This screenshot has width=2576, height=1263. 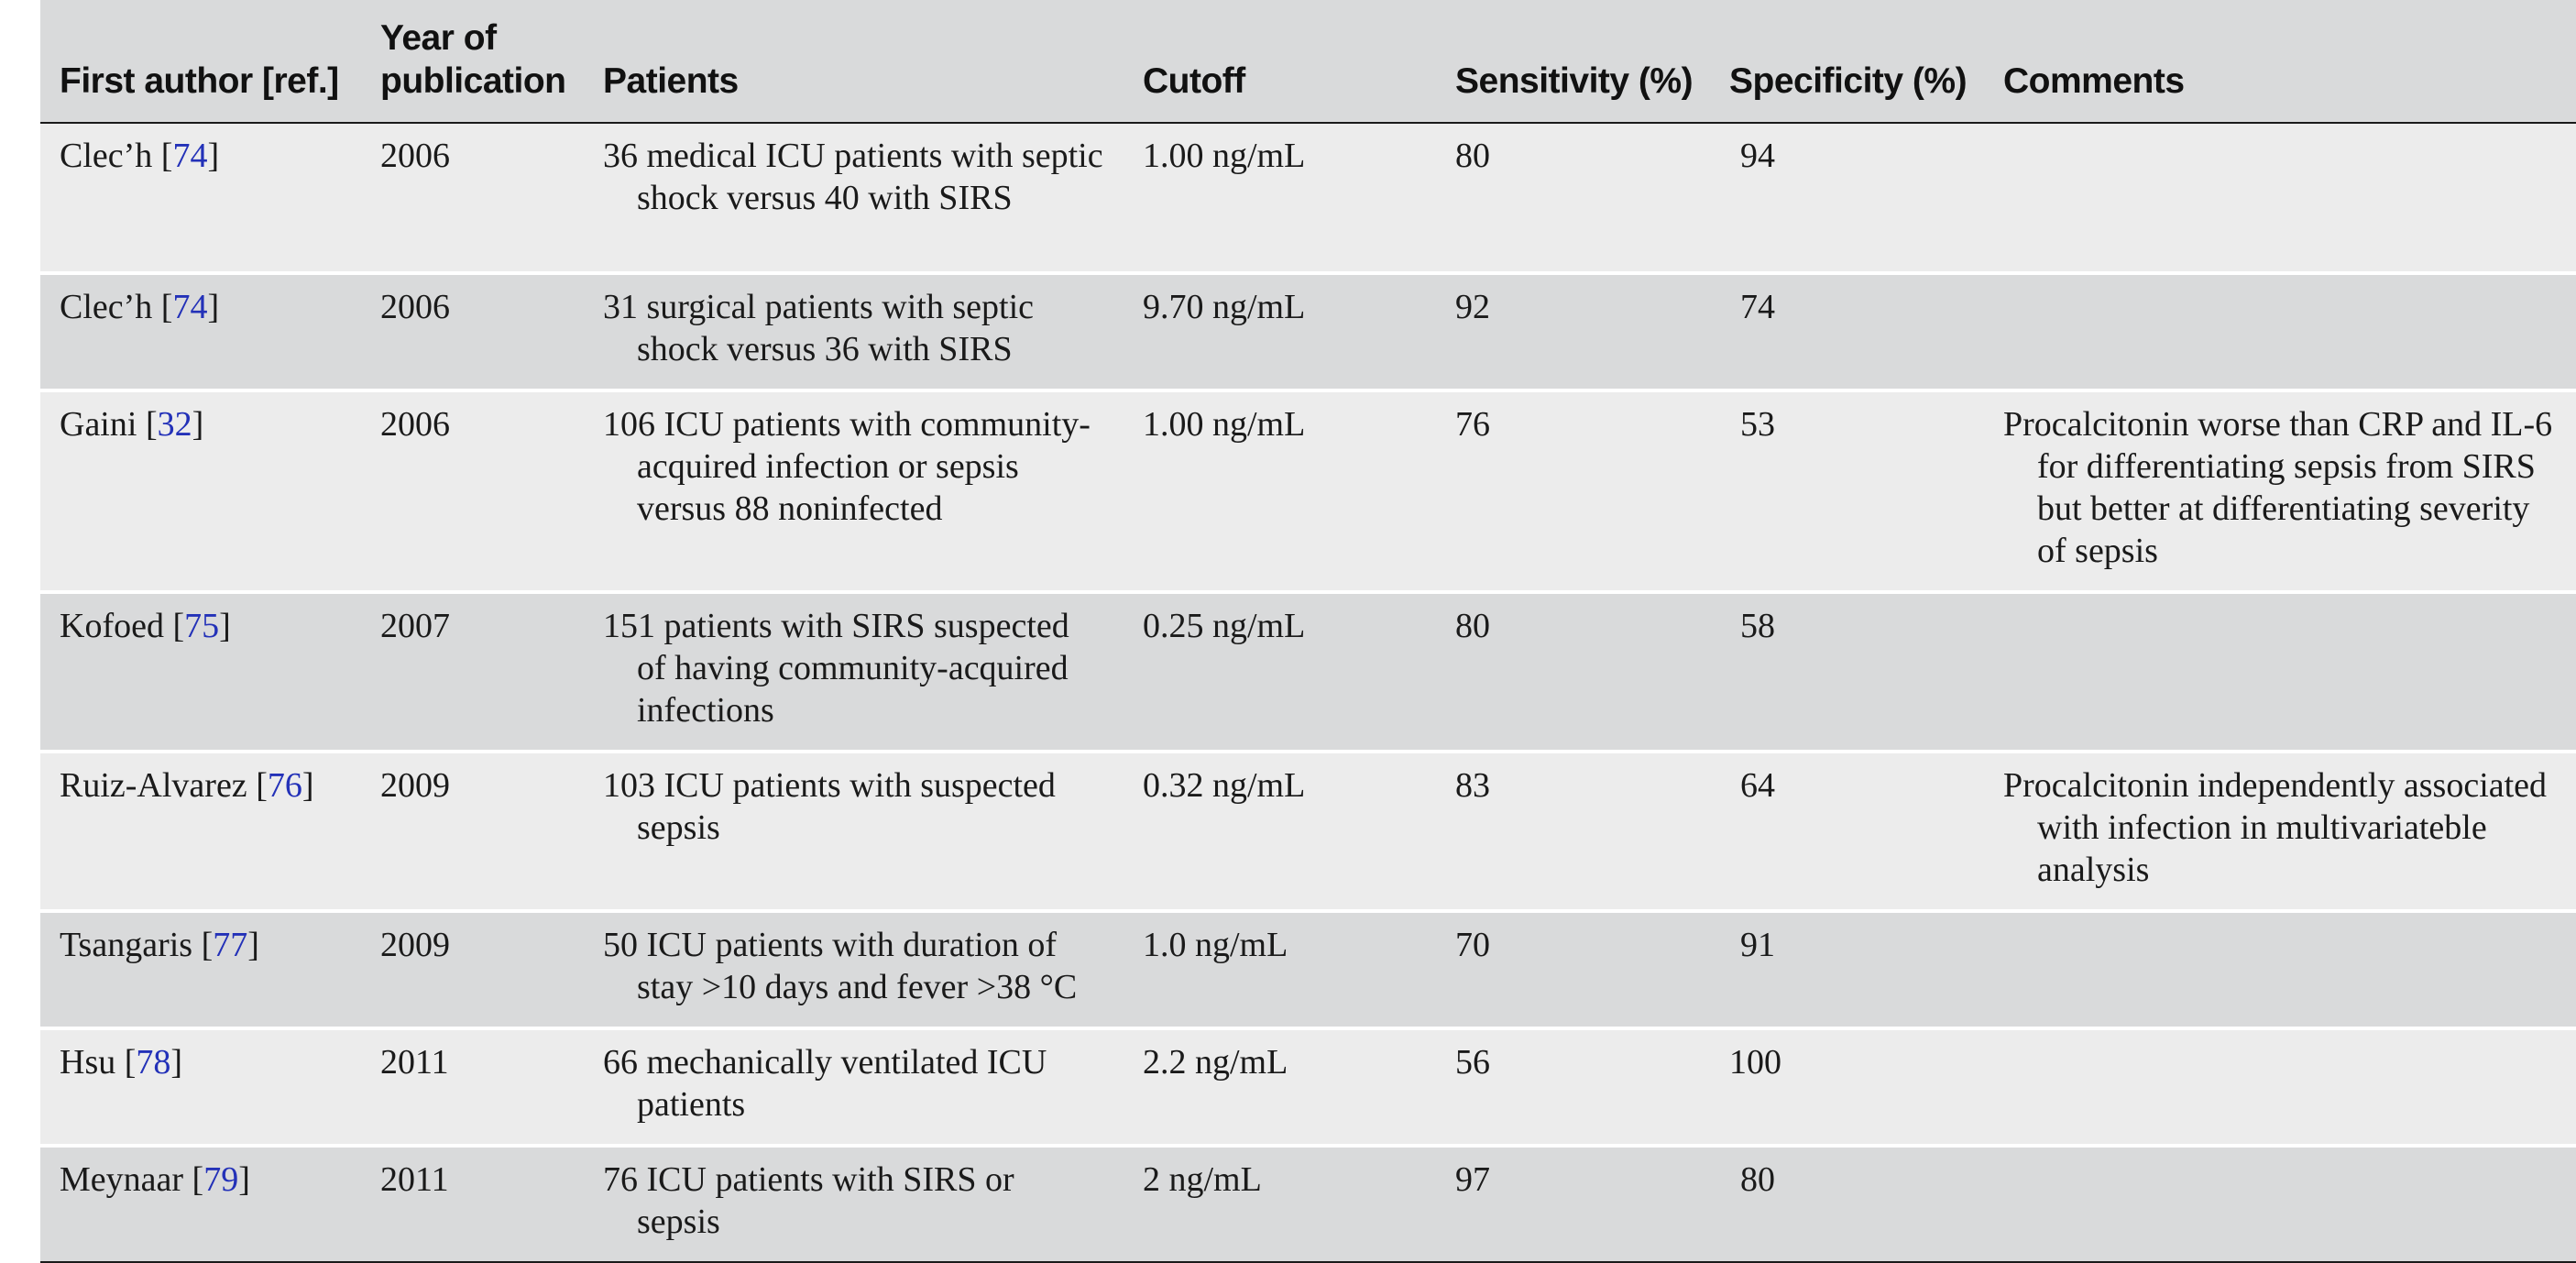 I want to click on cutoff-cell: 0.32 ng/mL, so click(x=1224, y=785).